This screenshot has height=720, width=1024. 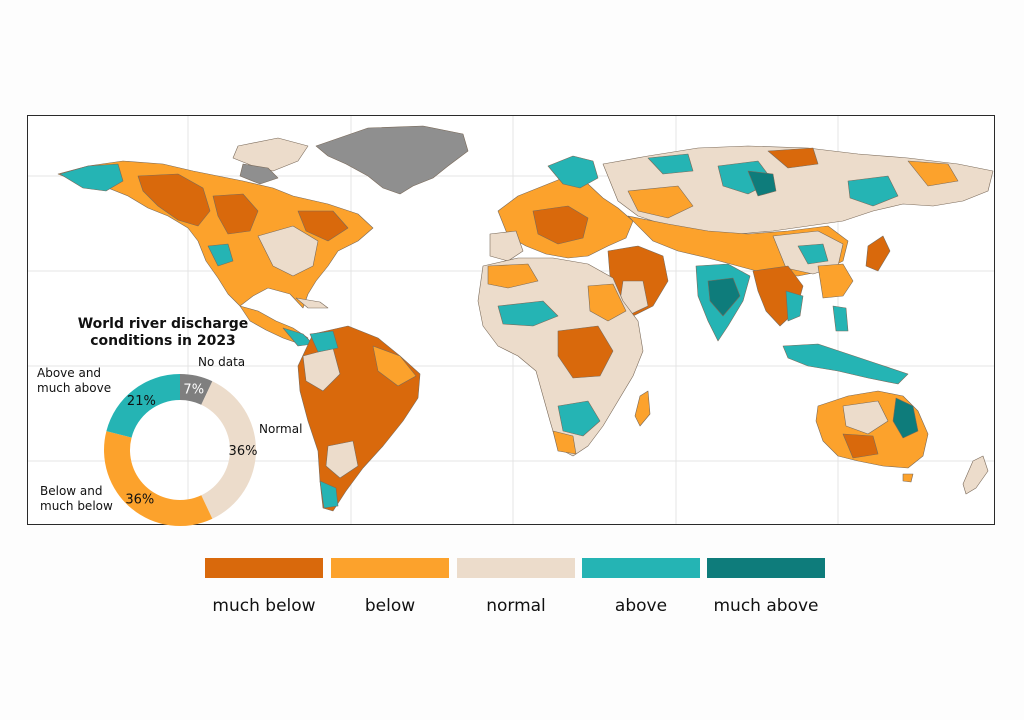 What do you see at coordinates (878, 253) in the screenshot?
I see `japan` at bounding box center [878, 253].